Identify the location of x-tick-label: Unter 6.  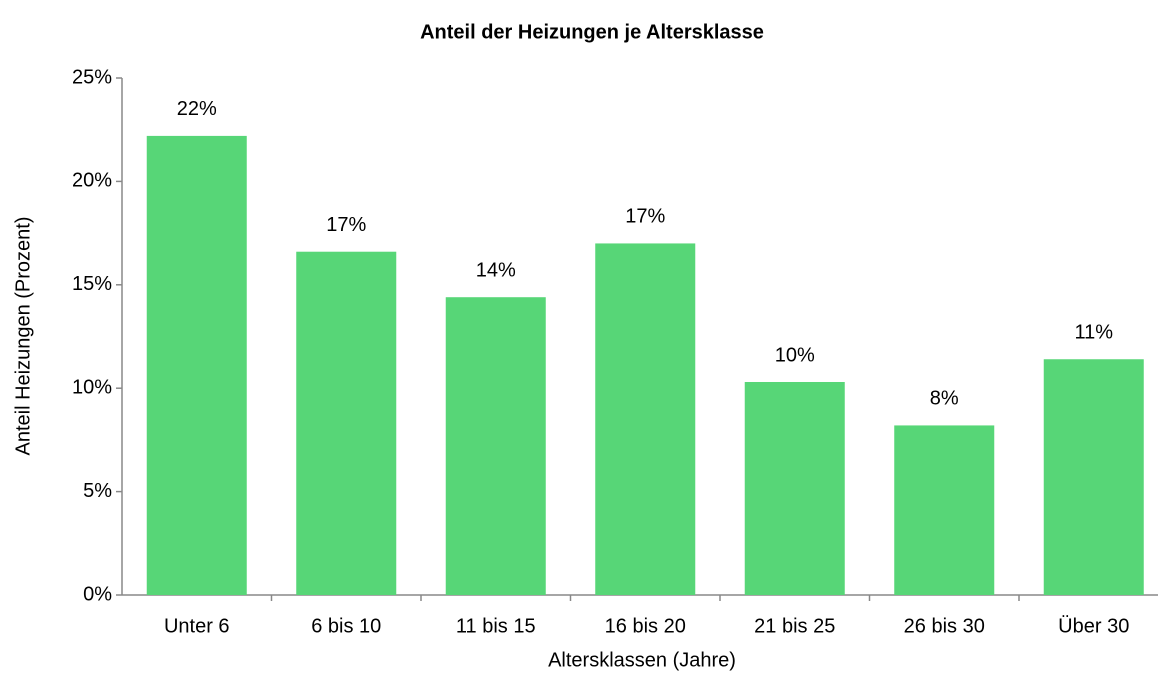
(197, 626).